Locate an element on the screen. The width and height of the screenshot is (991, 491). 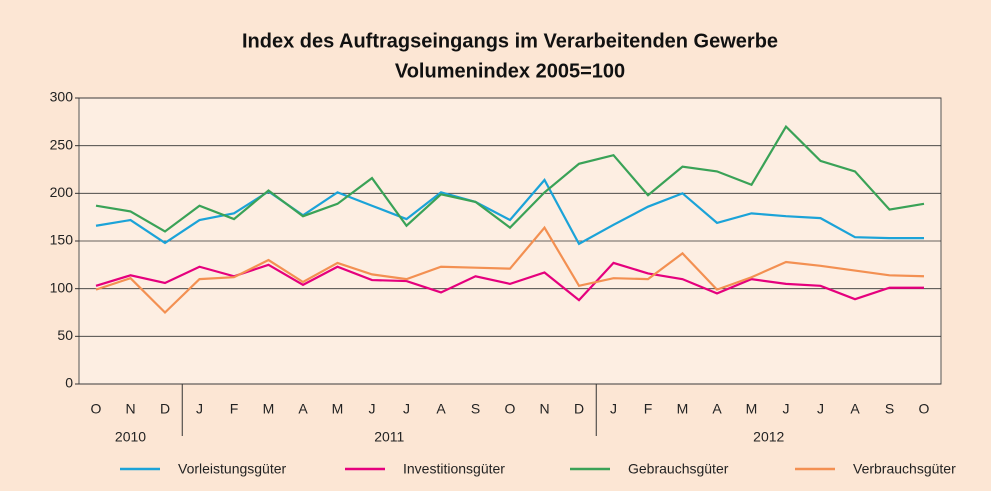
x-group-label: 2012 is located at coordinates (768, 437).